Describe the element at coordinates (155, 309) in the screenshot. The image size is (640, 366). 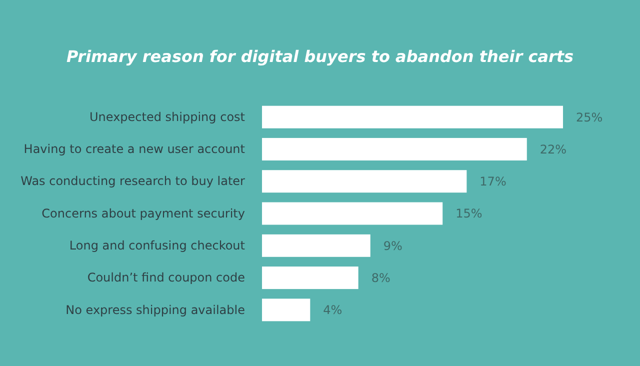
I see `y-tick-label: No express shipping available` at that location.